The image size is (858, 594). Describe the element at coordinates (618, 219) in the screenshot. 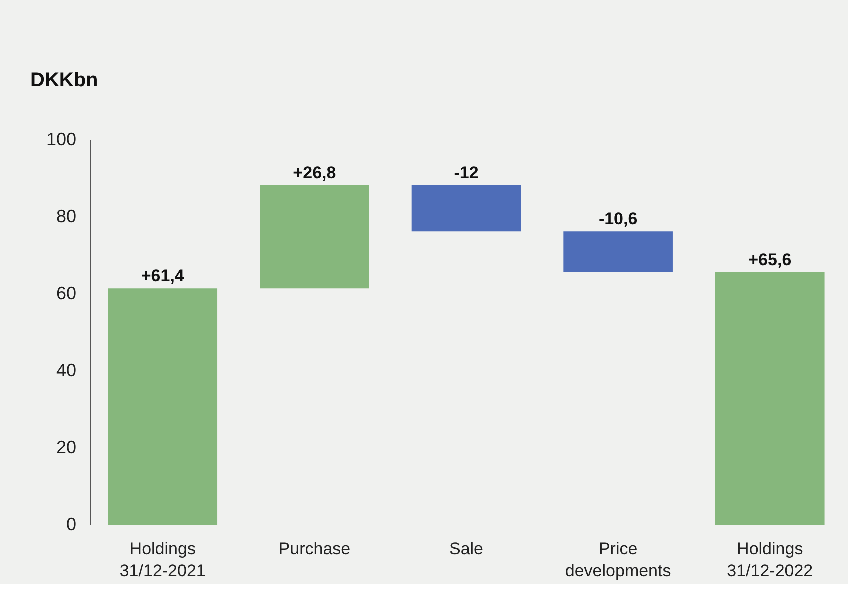

I see `data-label: -10,6` at that location.